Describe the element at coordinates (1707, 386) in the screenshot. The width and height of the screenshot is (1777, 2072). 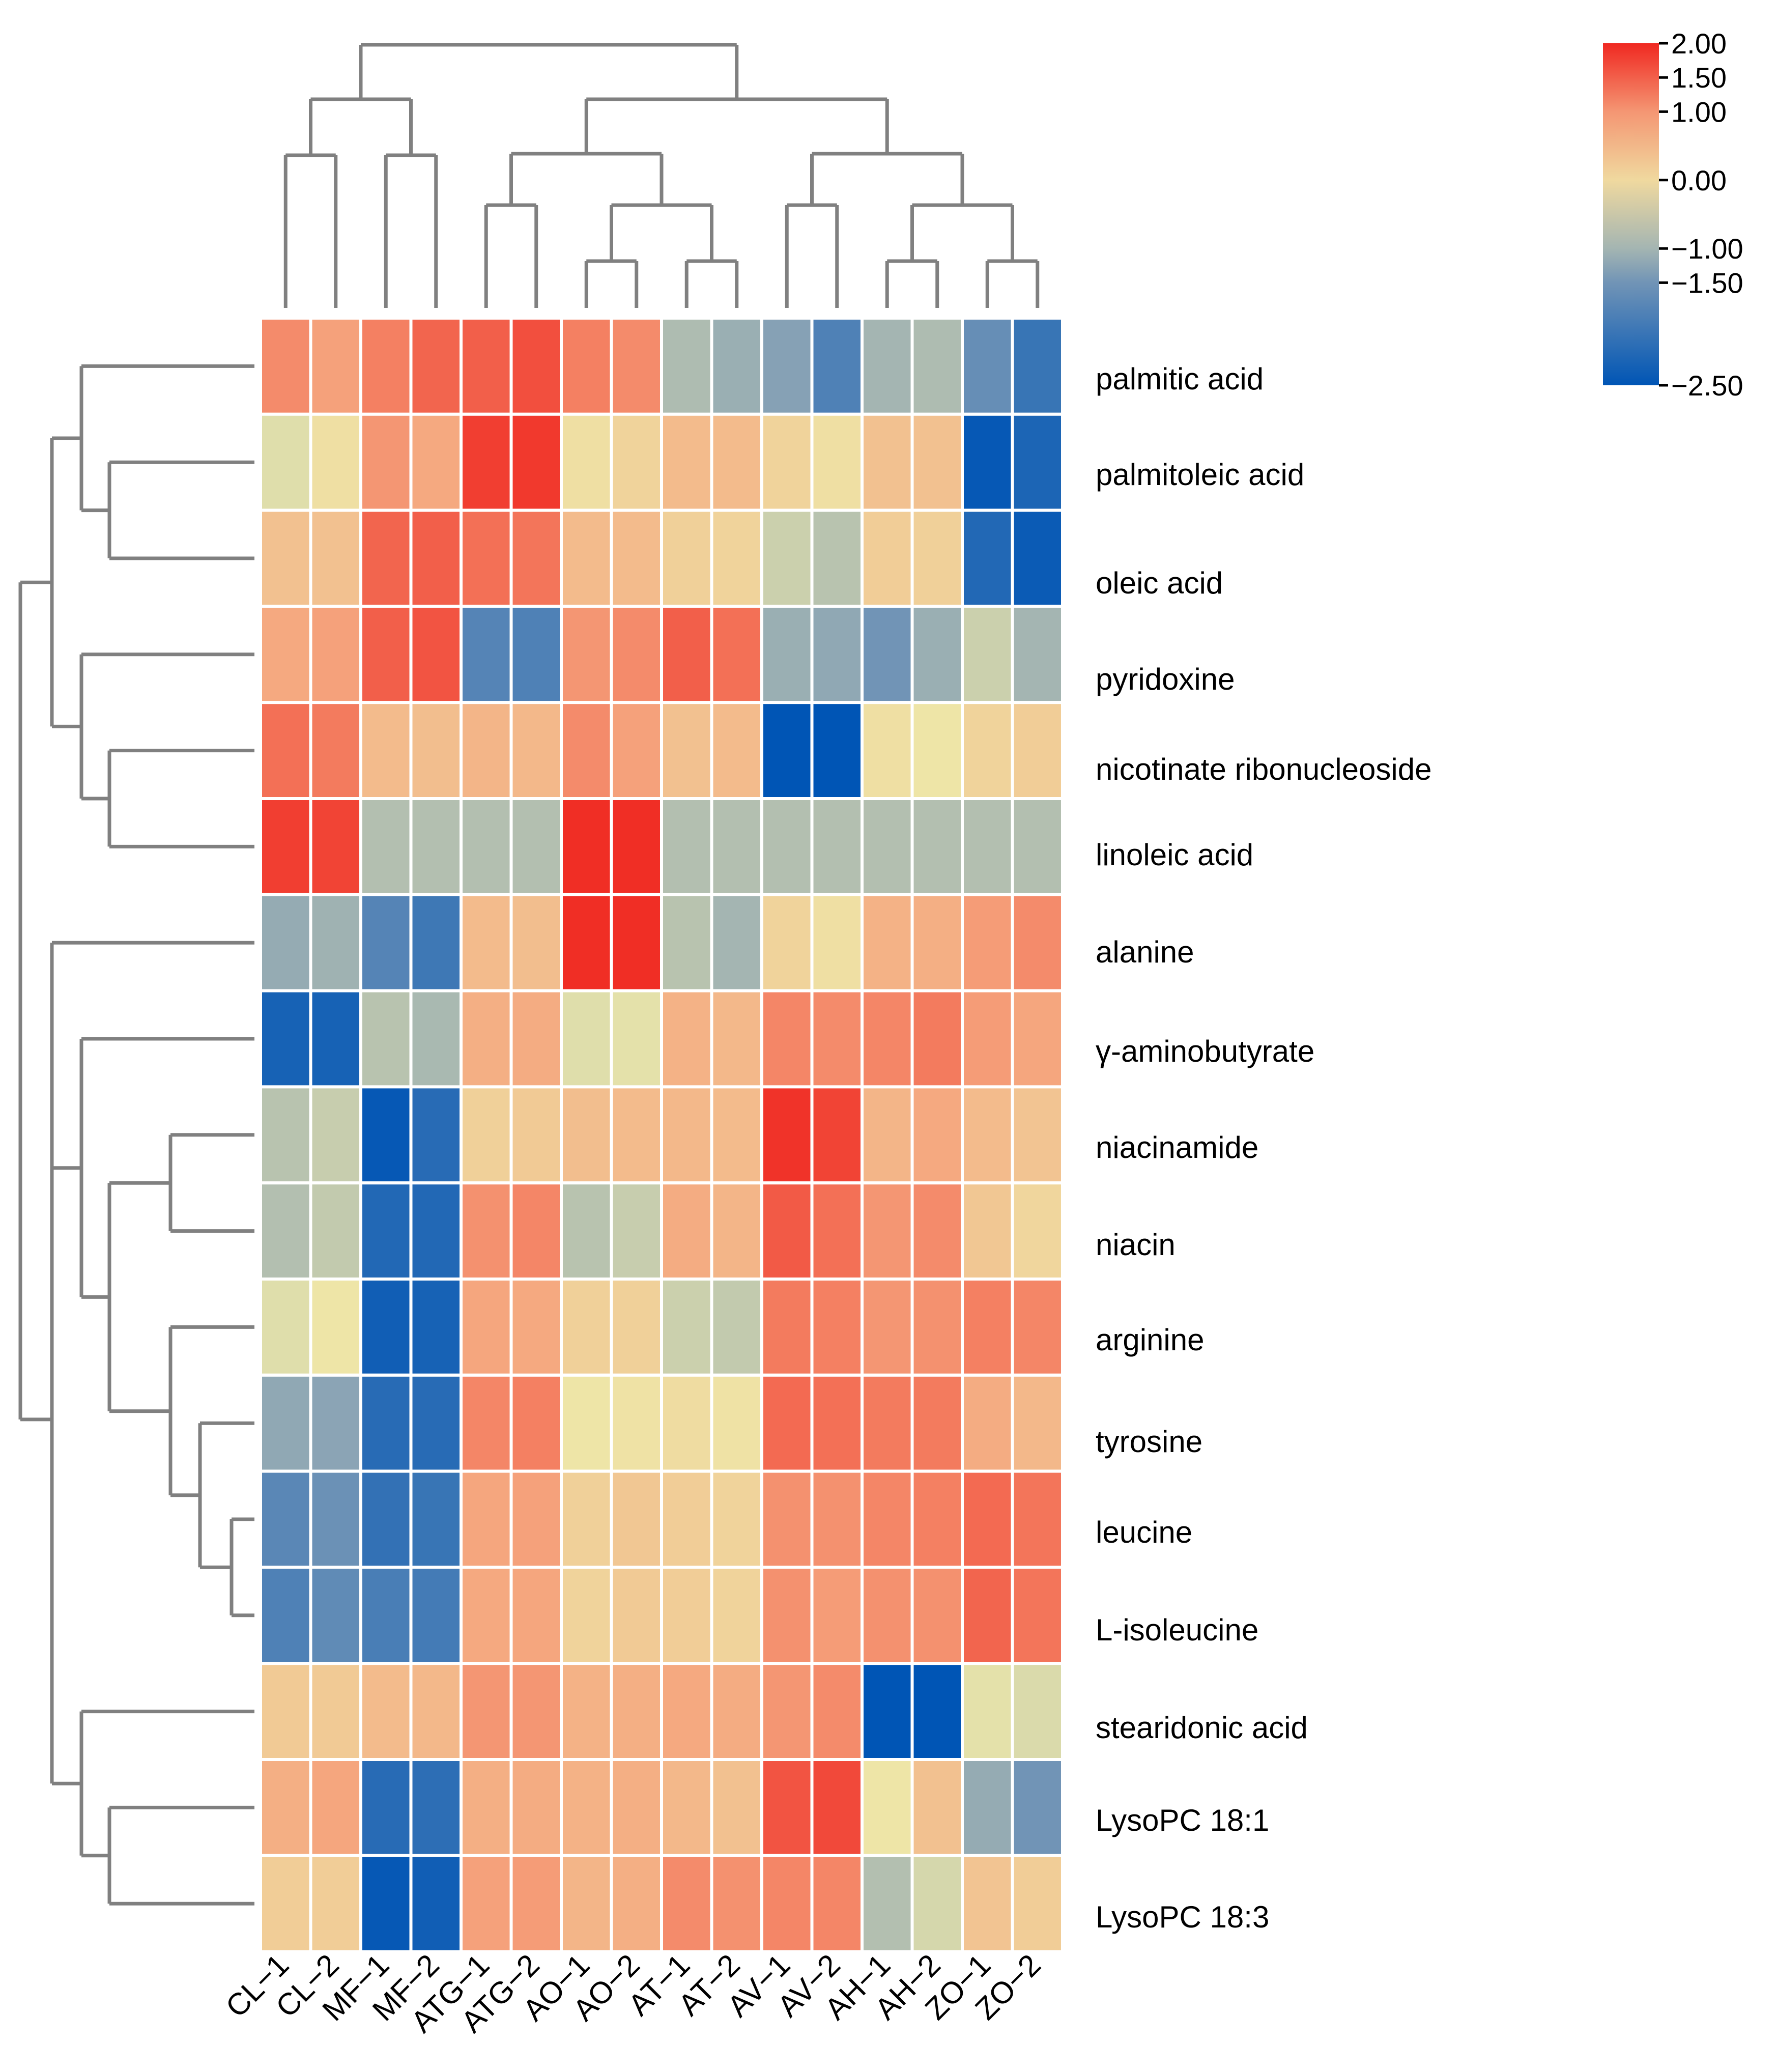
I see `colorbar-tick-label: −2.50` at that location.